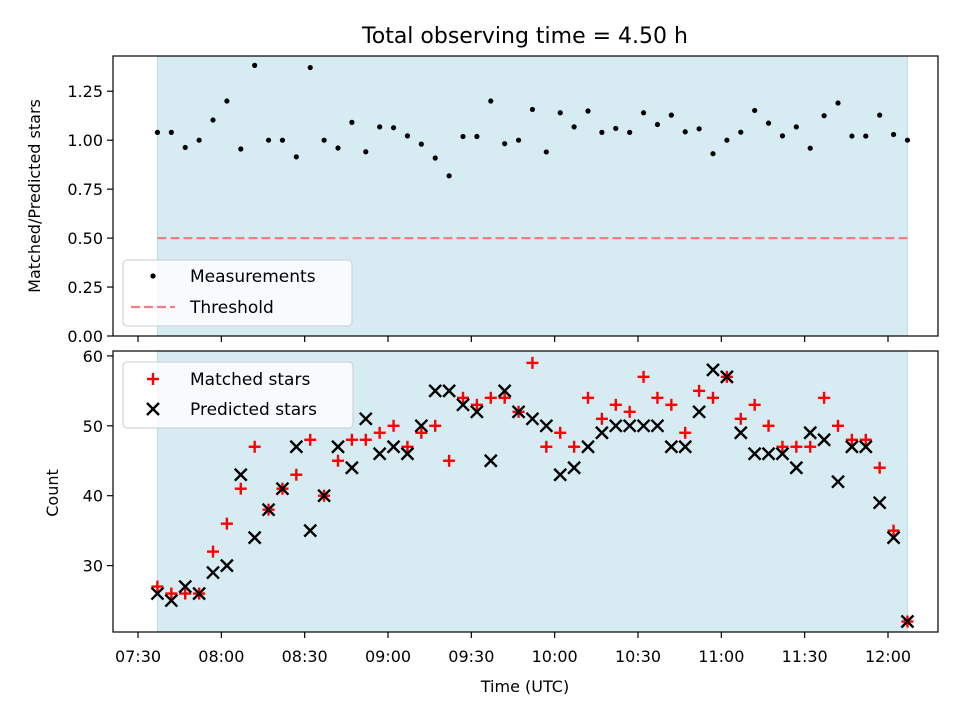 The width and height of the screenshot is (960, 720). What do you see at coordinates (471, 656) in the screenshot?
I see `x-tick-label: 09:30` at bounding box center [471, 656].